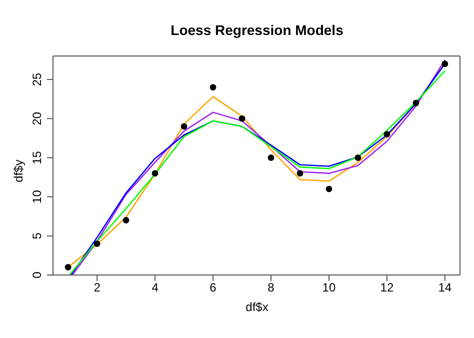  Describe the element at coordinates (213, 287) in the screenshot. I see `x-tick-label: 6` at that location.